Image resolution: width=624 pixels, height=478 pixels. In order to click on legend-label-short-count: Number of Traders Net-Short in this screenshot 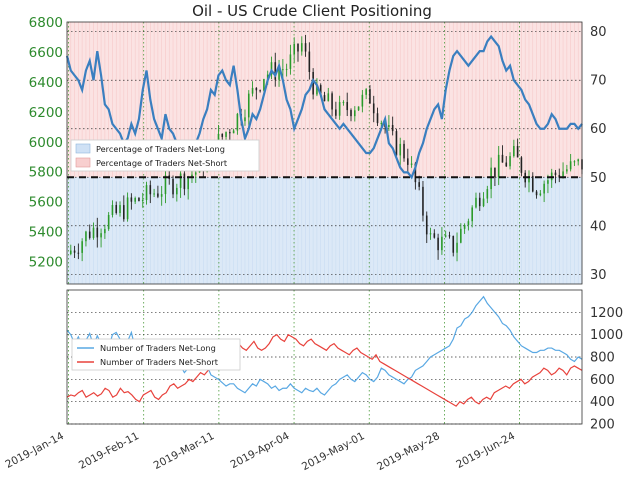, I will do `click(159, 362)`.